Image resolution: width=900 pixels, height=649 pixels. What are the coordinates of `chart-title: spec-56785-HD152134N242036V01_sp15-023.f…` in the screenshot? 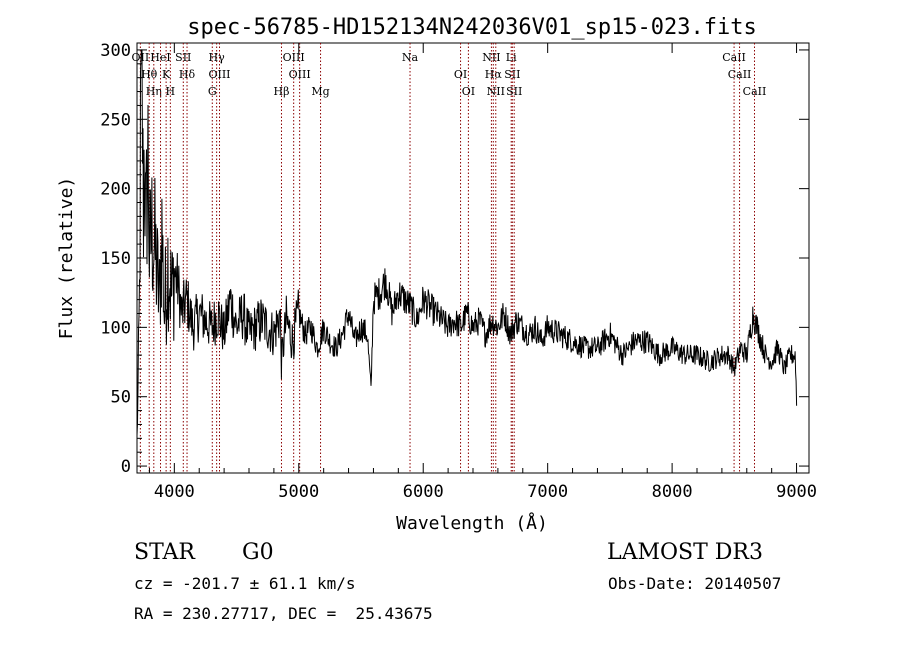 It's located at (472, 27).